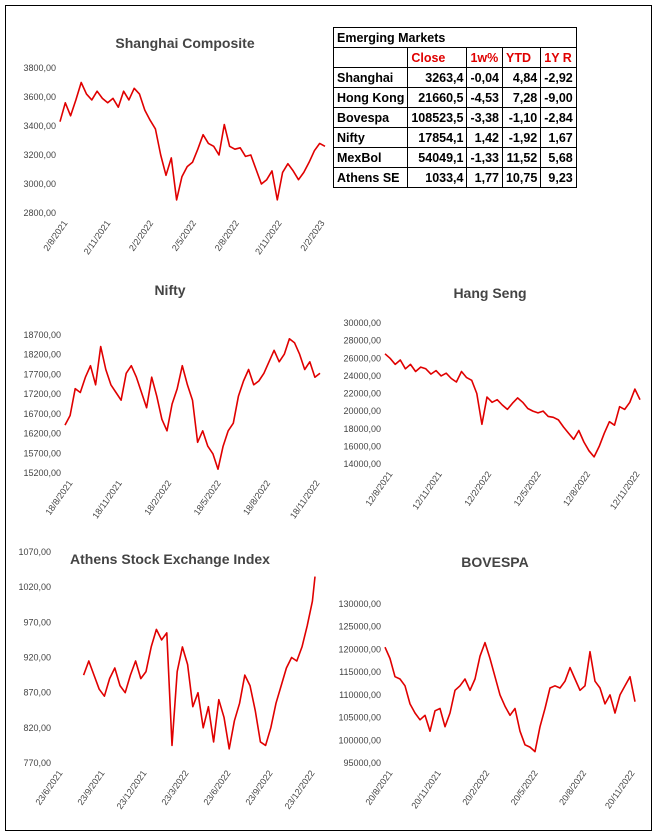 This screenshot has width=659, height=838. I want to click on table-title: Emerging Markets, so click(455, 37).